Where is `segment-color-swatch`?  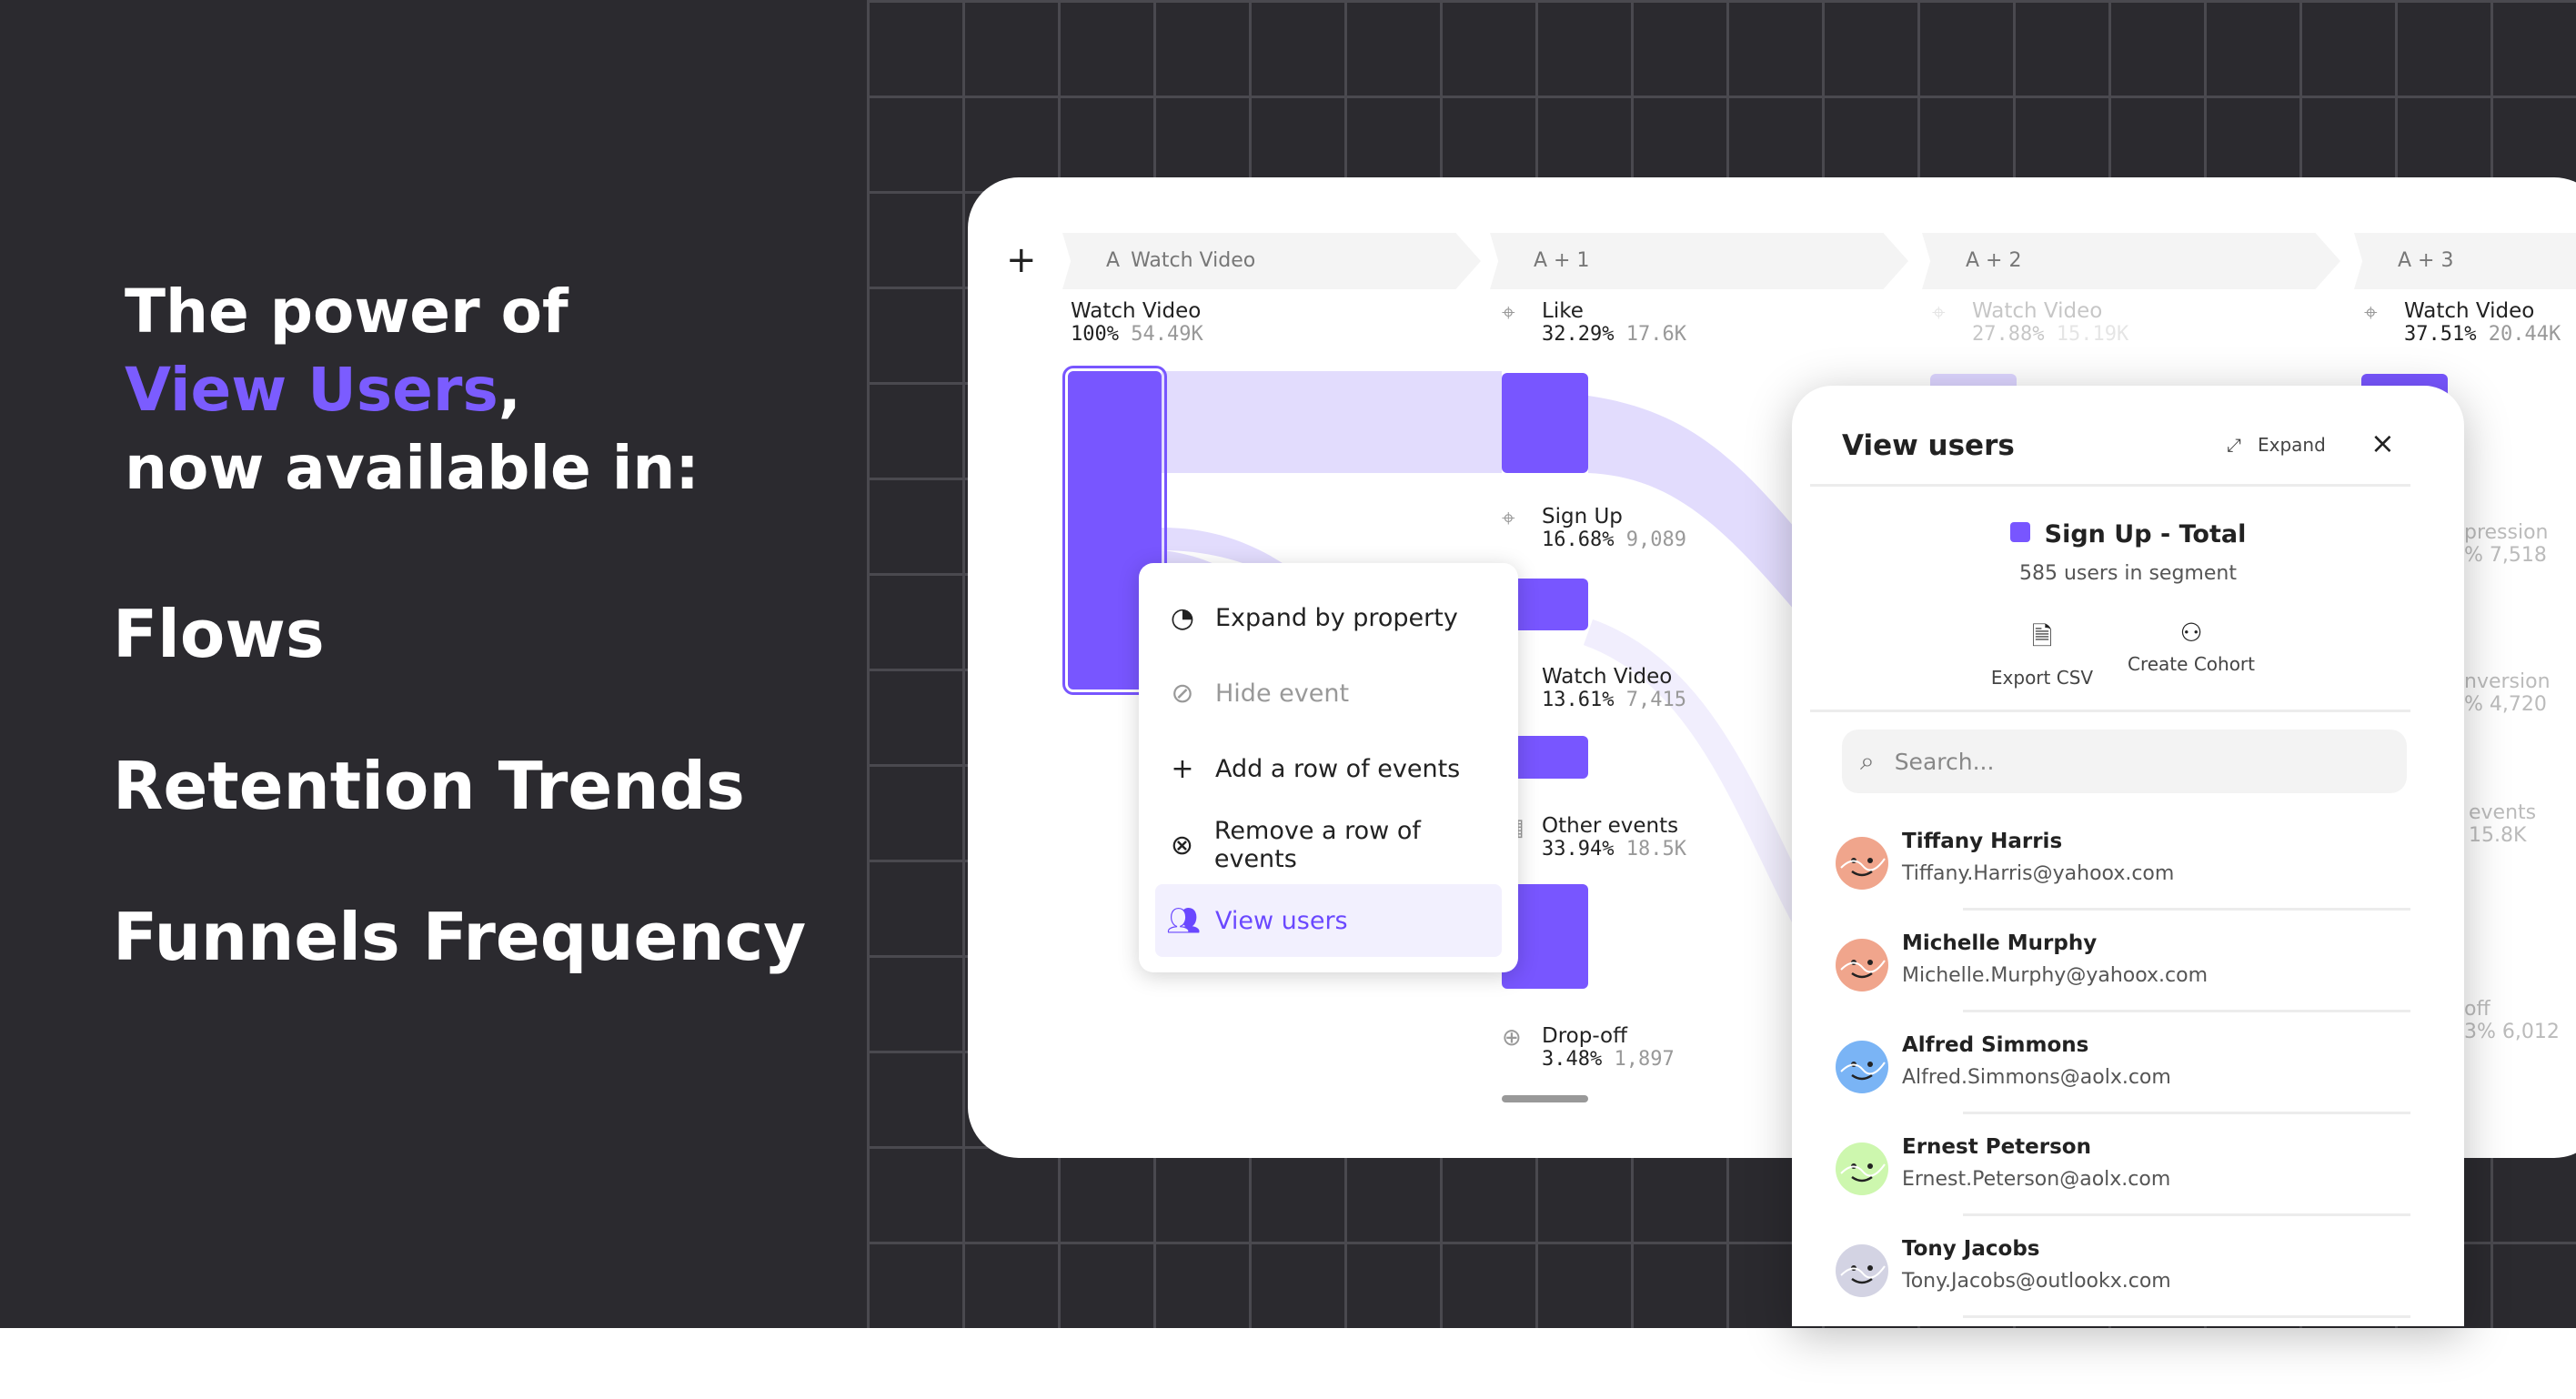 segment-color-swatch is located at coordinates (2019, 532).